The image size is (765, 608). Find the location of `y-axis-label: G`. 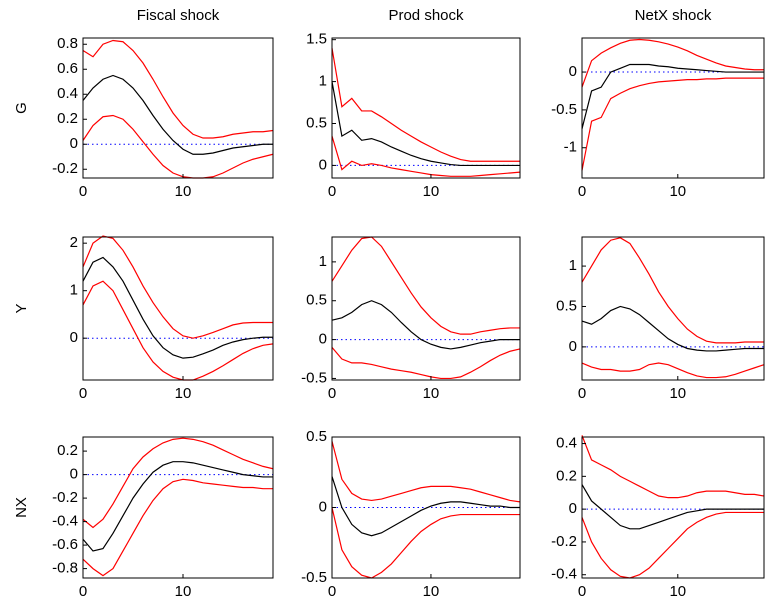

y-axis-label: G is located at coordinates (21, 108).